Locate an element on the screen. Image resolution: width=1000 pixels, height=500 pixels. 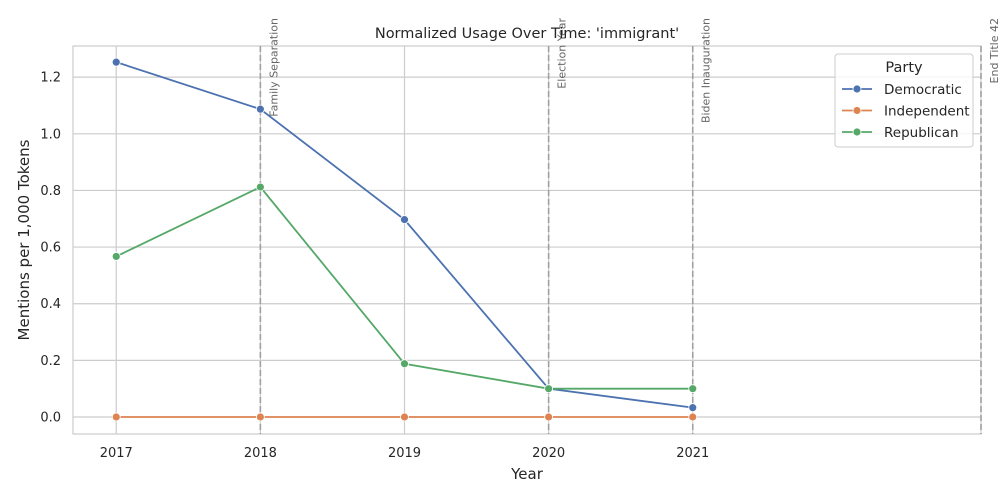
legend-items: Democratic Independent Republican is located at coordinates (906, 111).